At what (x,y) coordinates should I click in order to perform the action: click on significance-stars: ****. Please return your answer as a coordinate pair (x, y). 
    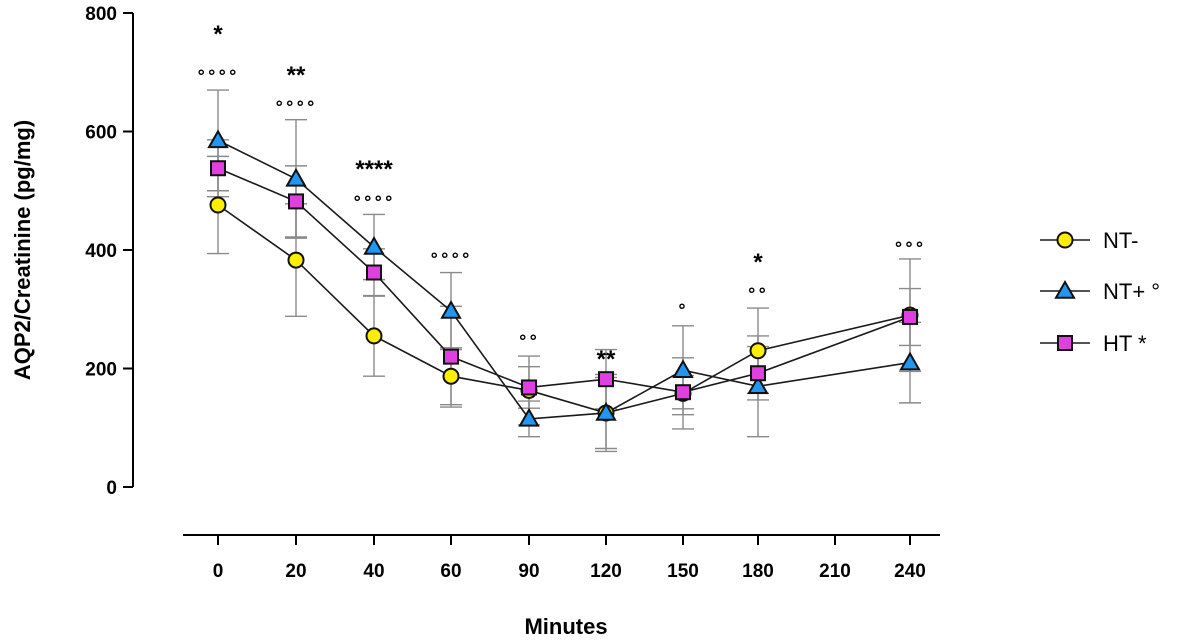
    Looking at the image, I should click on (374, 169).